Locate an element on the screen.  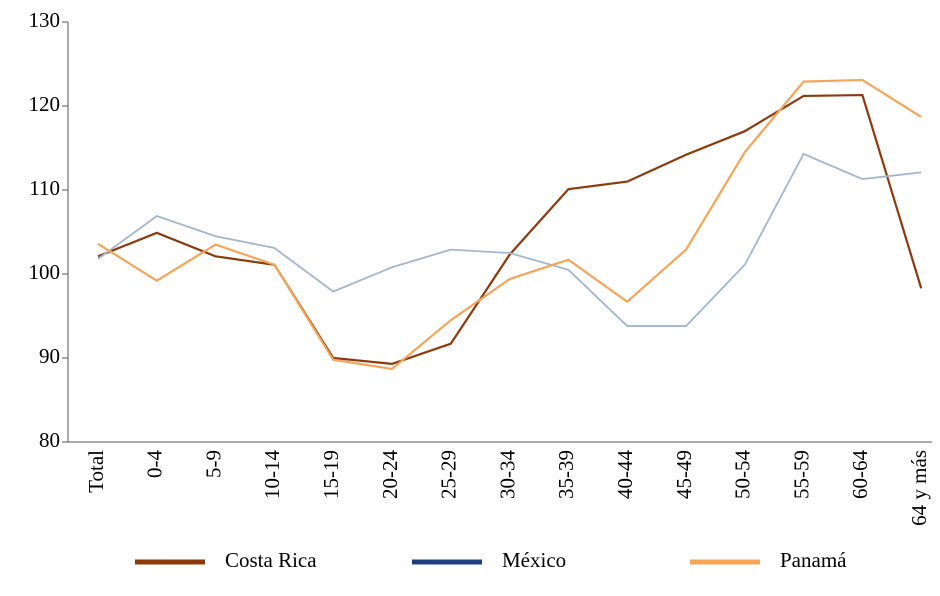
x-tick-label: Total is located at coordinates (96, 471).